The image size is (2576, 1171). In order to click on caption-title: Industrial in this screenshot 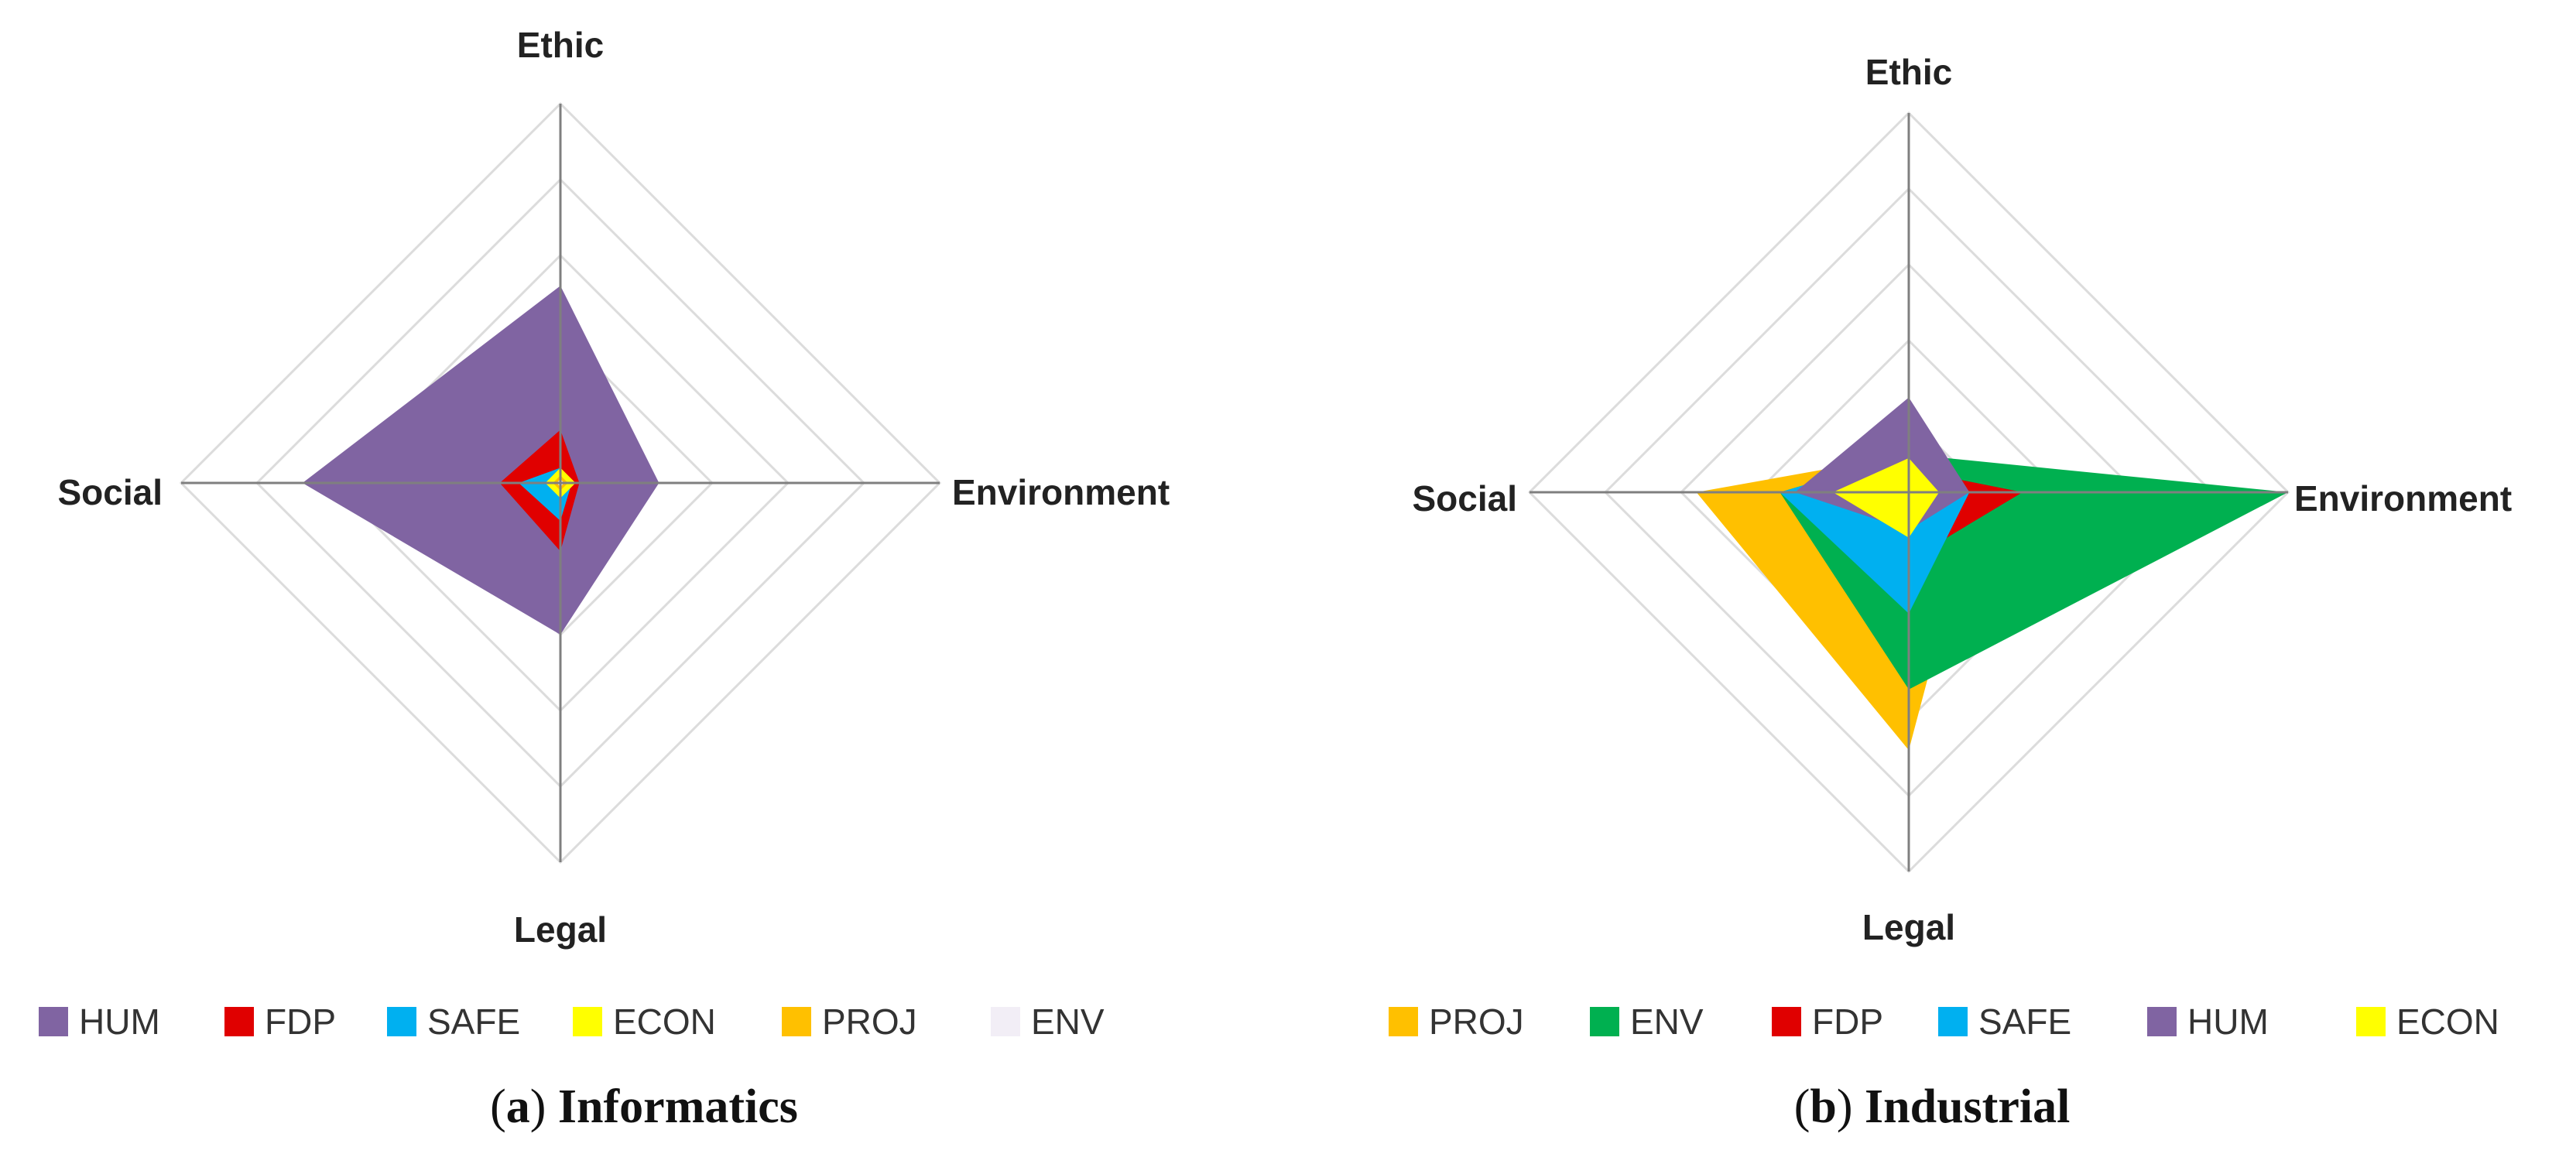, I will do `click(1967, 1106)`.